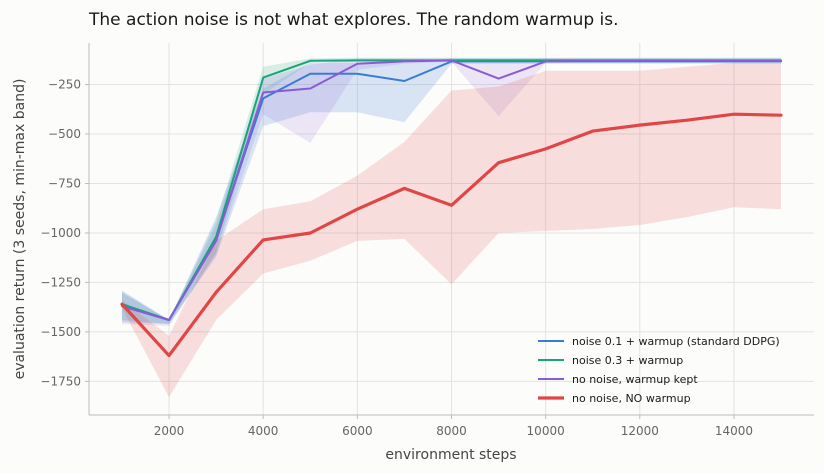 The width and height of the screenshot is (824, 473). I want to click on y-tick-label: −1250, so click(60, 282).